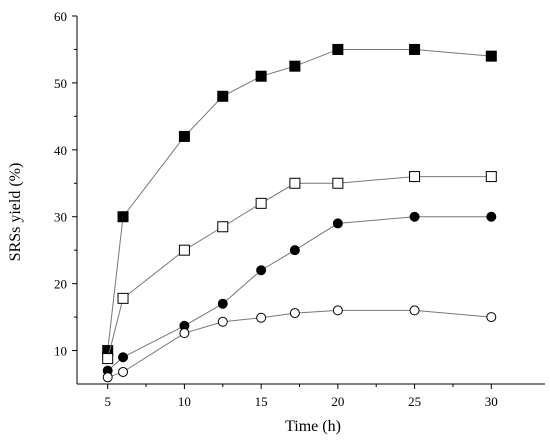 This screenshot has width=550, height=441. What do you see at coordinates (261, 401) in the screenshot?
I see `x-tick-label: 15` at bounding box center [261, 401].